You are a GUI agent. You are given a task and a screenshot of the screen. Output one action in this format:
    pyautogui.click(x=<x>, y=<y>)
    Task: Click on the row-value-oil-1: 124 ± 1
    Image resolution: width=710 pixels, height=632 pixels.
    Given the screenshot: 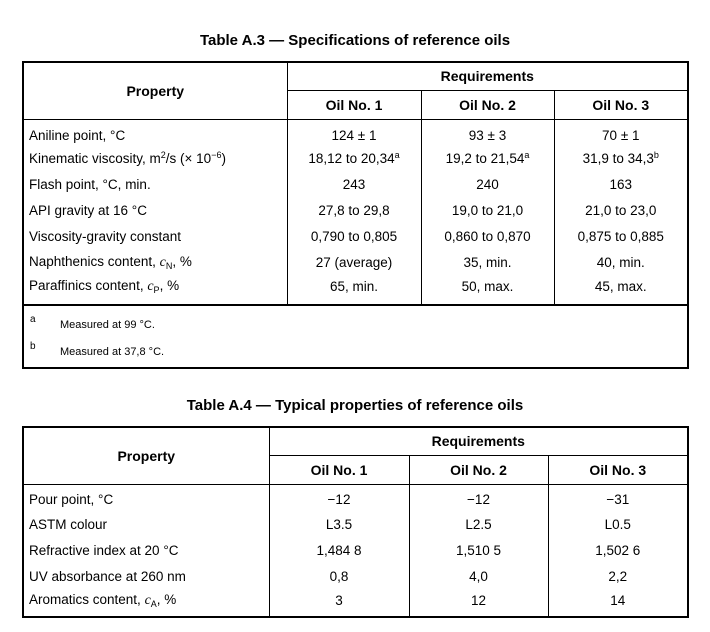 What is the action you would take?
    pyautogui.click(x=353, y=132)
    